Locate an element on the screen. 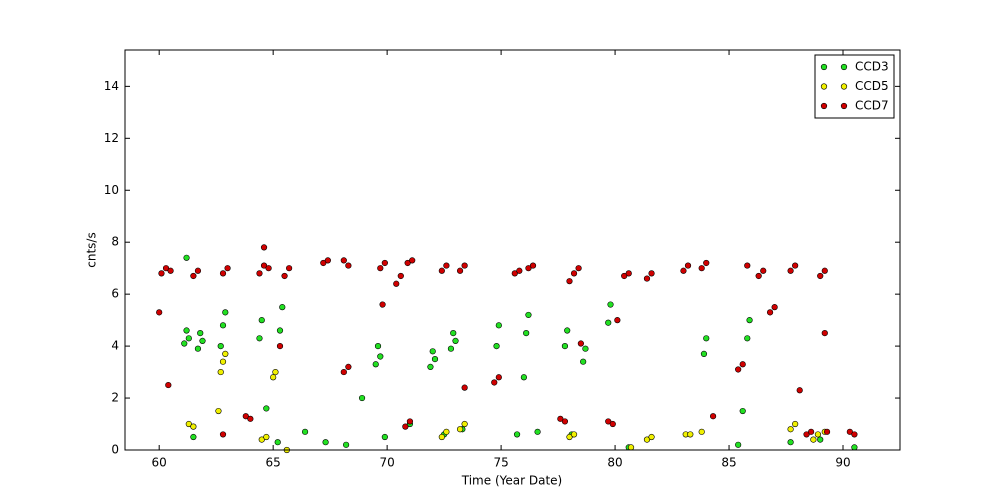 The height and width of the screenshot is (500, 1000). y-tick-label: 6 is located at coordinates (115, 294).